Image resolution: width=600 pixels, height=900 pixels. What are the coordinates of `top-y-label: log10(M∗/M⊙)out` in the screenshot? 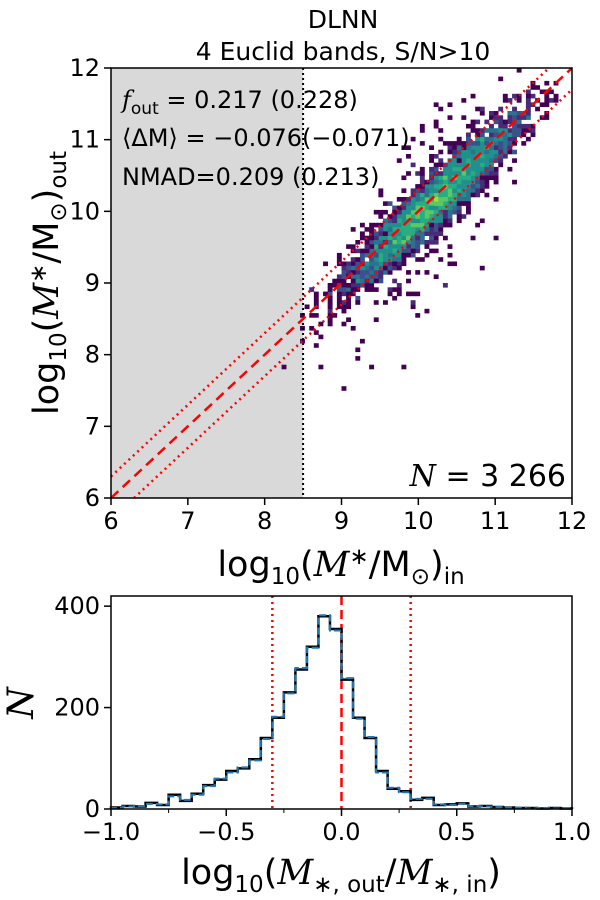 It's located at (49, 283).